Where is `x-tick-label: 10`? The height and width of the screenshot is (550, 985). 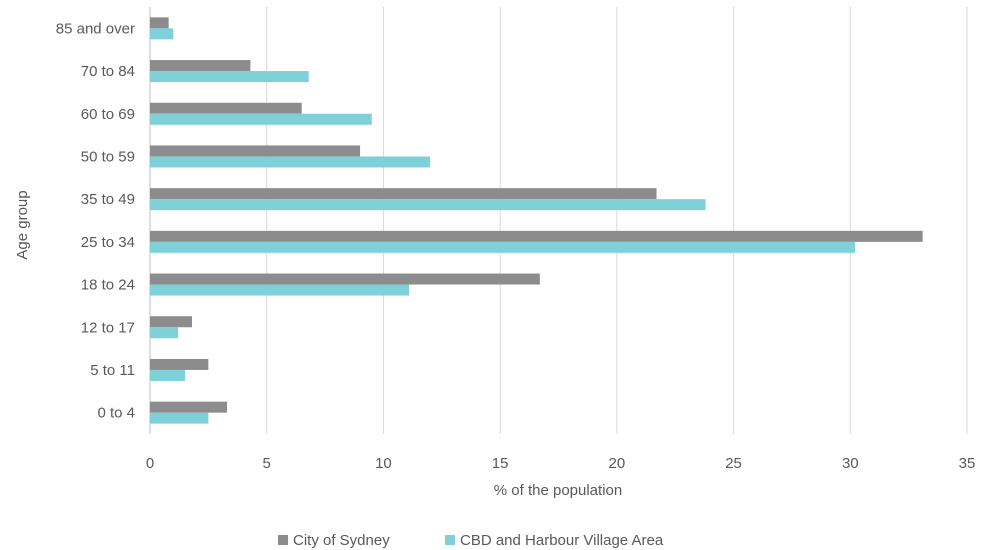
x-tick-label: 10 is located at coordinates (383, 463).